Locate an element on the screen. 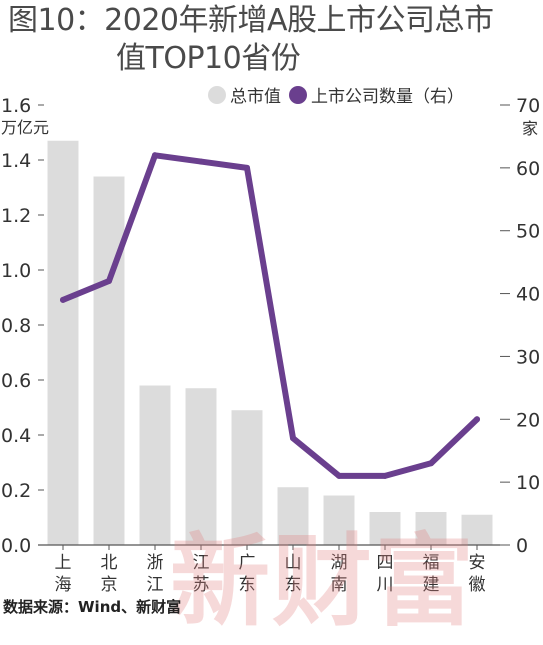 The image size is (543, 645). legend-line-item: 上市公司数量（右） is located at coordinates (376, 94).